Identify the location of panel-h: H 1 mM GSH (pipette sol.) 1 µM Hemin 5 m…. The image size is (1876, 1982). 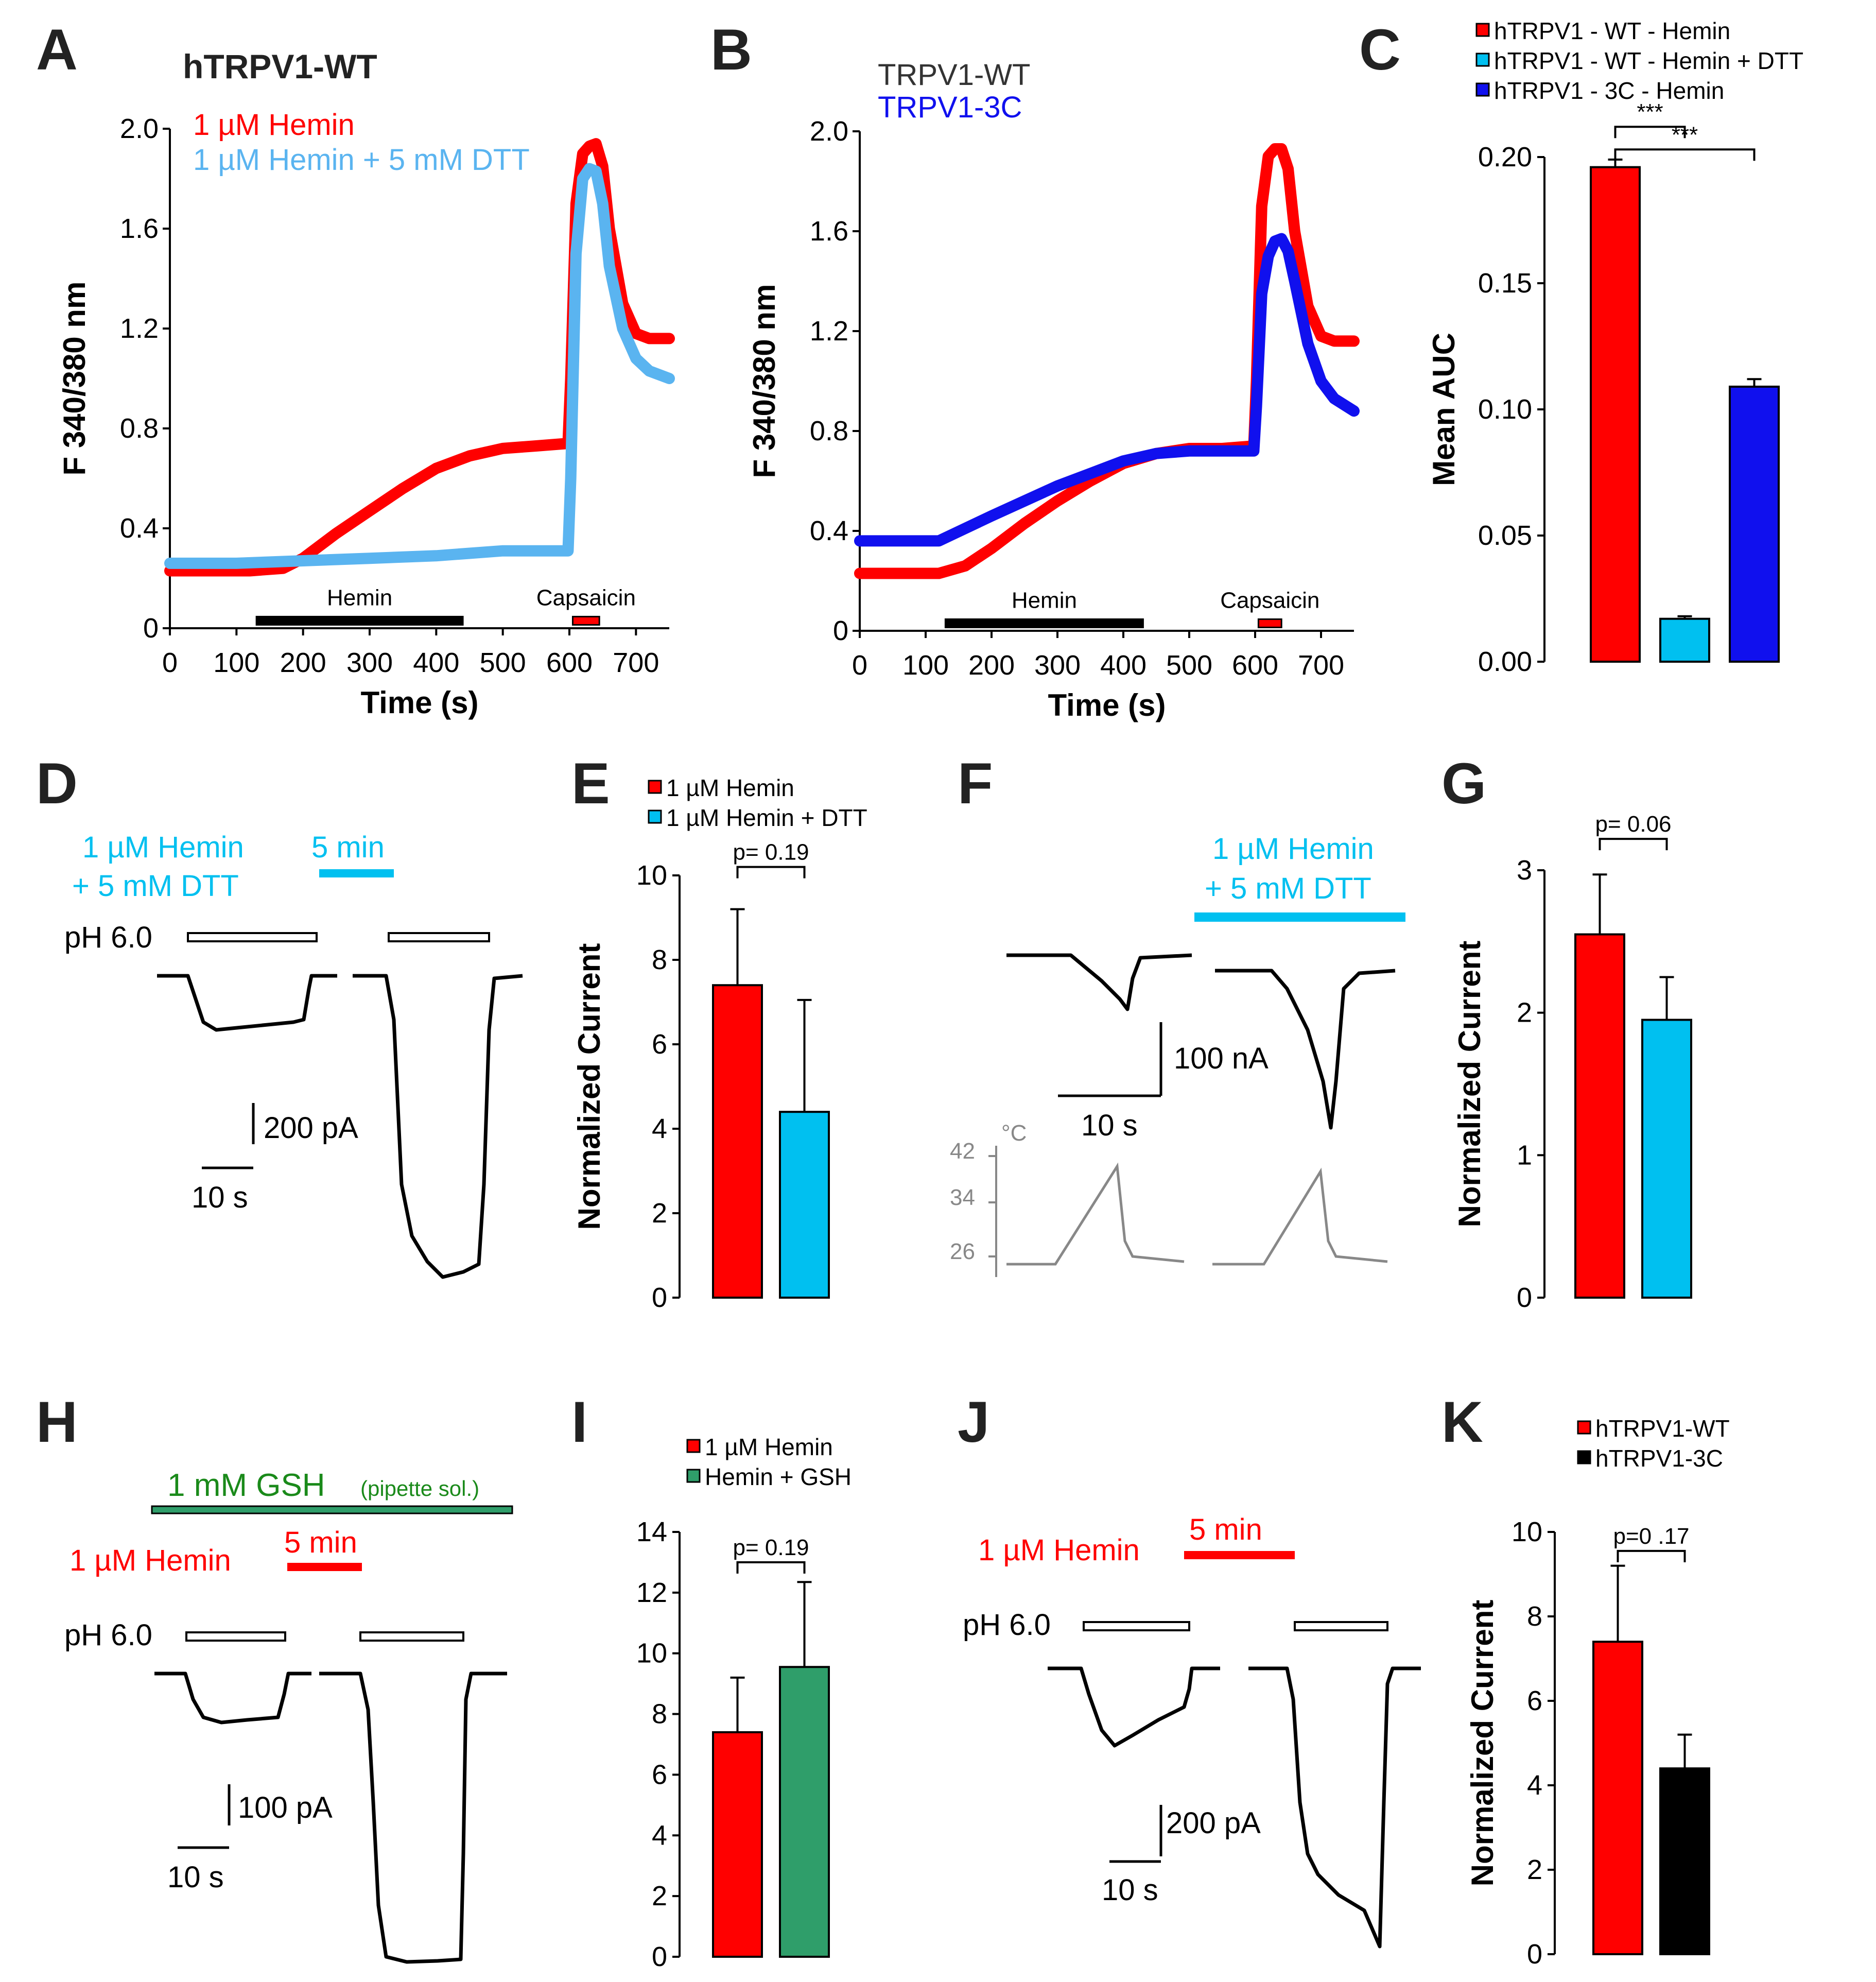
(274, 1677).